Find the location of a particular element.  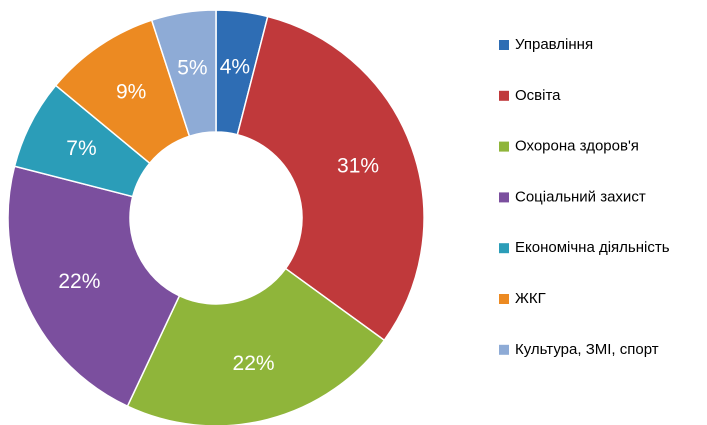

legend-label: Охорона здоров'я is located at coordinates (577, 146).